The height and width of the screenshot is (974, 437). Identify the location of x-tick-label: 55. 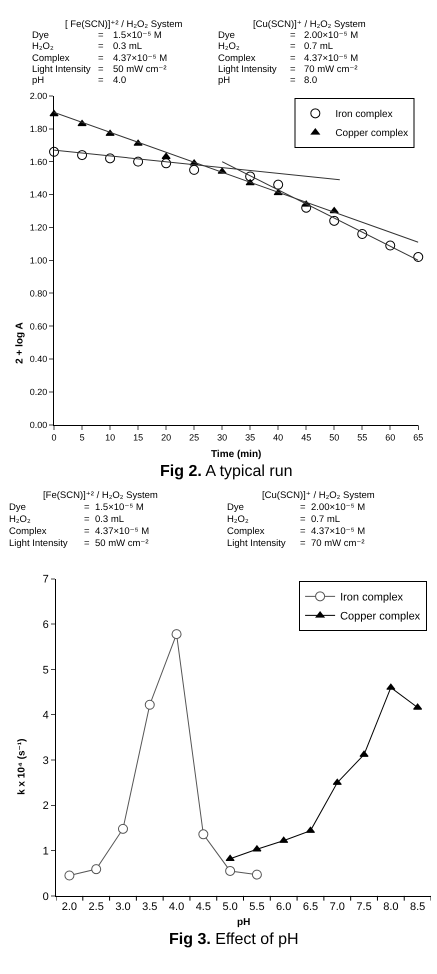
(362, 437).